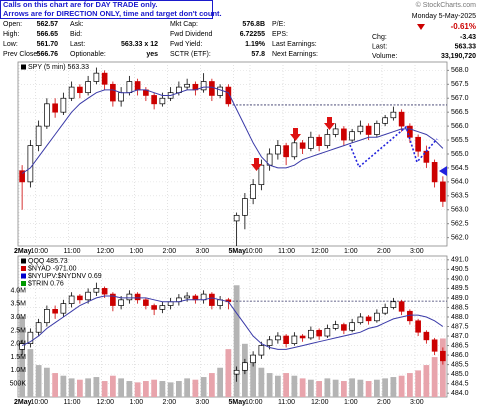 Image resolution: width=480 pixels, height=406 pixels. Describe the element at coordinates (460, 196) in the screenshot. I see `y-tick-label: 563.5` at that location.